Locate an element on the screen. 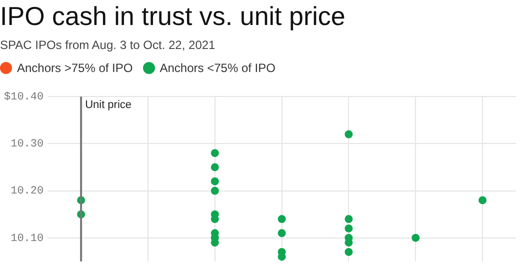 Image resolution: width=520 pixels, height=272 pixels. legend-label: Anchors >75% of IPO is located at coordinates (75, 68).